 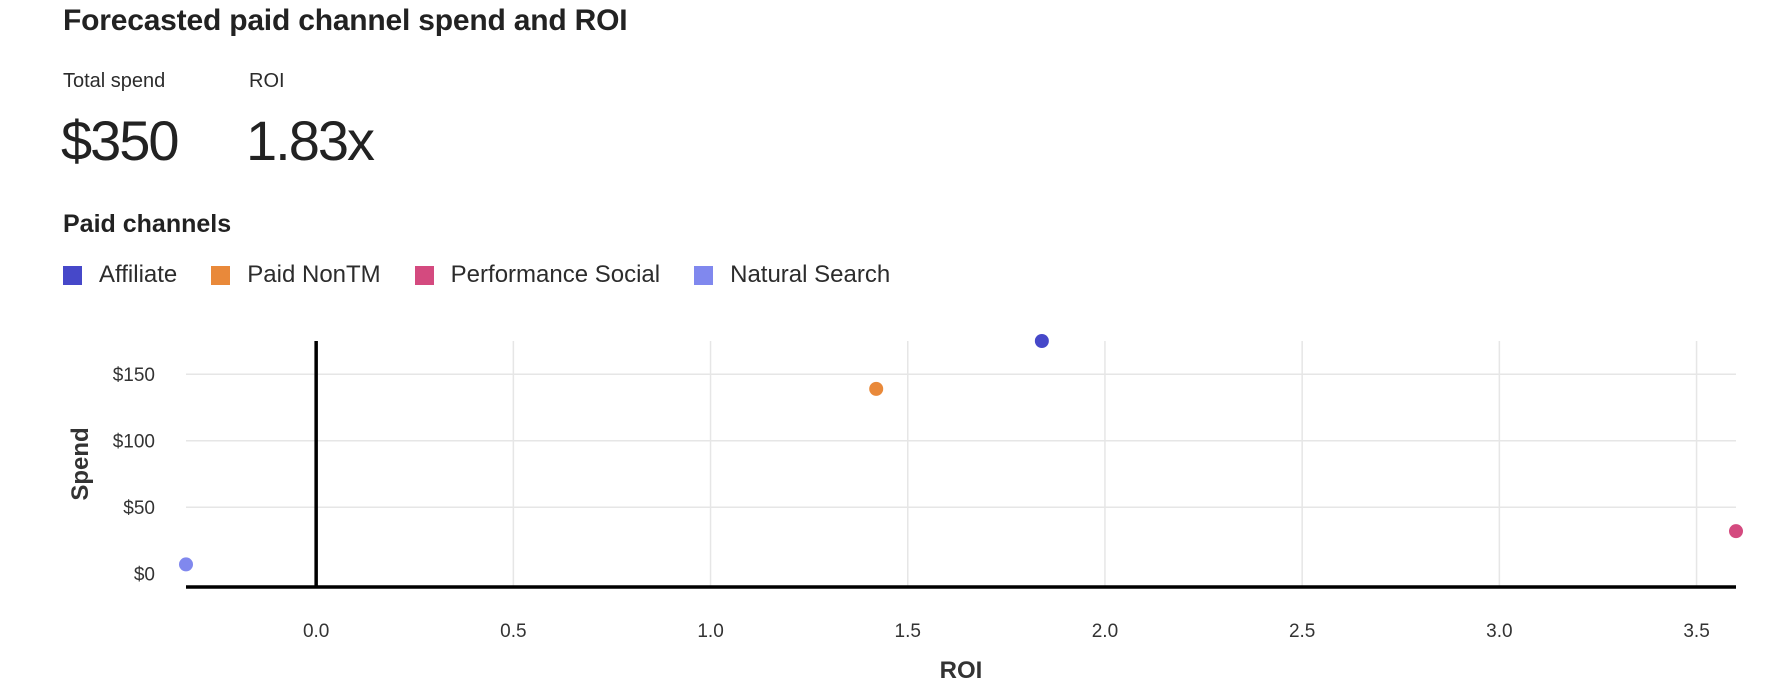 What do you see at coordinates (908, 631) in the screenshot?
I see `x-tick-label: 1.5` at bounding box center [908, 631].